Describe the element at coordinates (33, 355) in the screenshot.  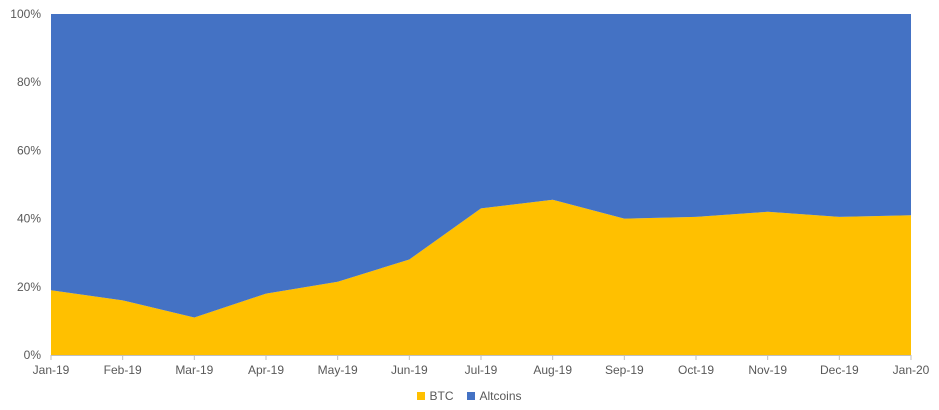
I see `y-tick-label: 0%` at that location.